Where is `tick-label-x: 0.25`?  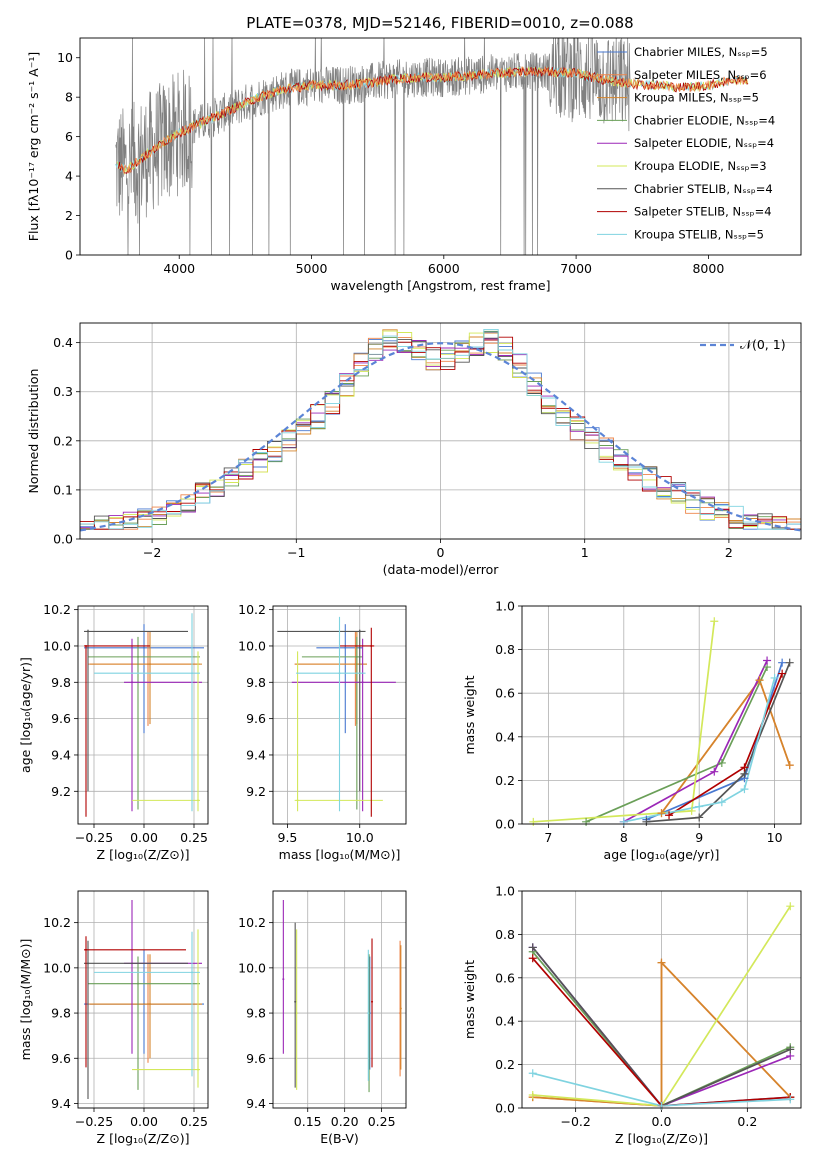
tick-label-x: 0.25 is located at coordinates (194, 1121).